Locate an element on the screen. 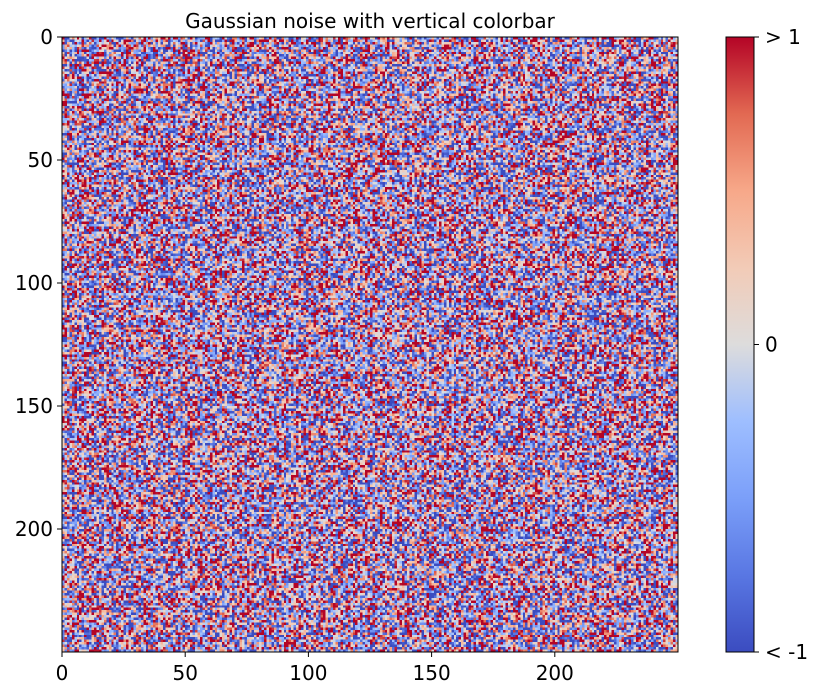 The width and height of the screenshot is (823, 695). y-tick-label: 200 is located at coordinates (34, 529).